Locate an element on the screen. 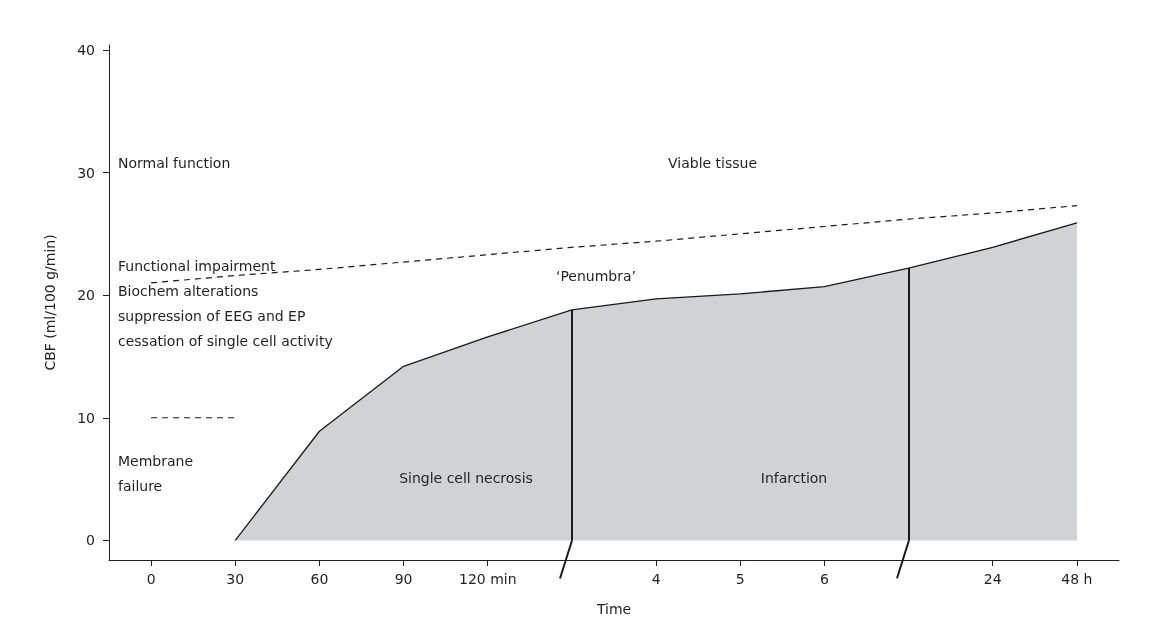 Image resolution: width=1155 pixels, height=628 pixels. x-tick-label: 90 is located at coordinates (403, 579).